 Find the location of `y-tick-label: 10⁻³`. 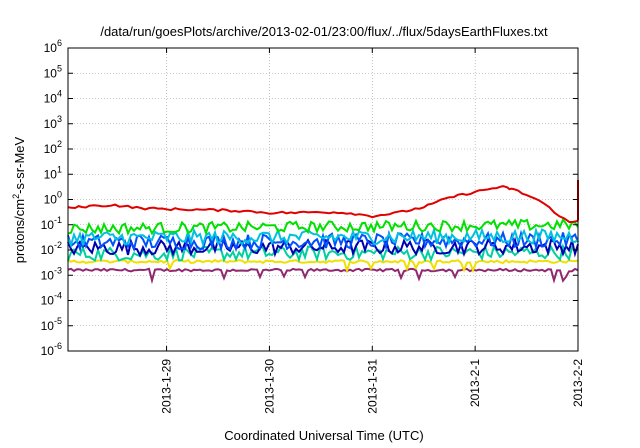

y-tick-label: 10⁻³ is located at coordinates (51, 273).